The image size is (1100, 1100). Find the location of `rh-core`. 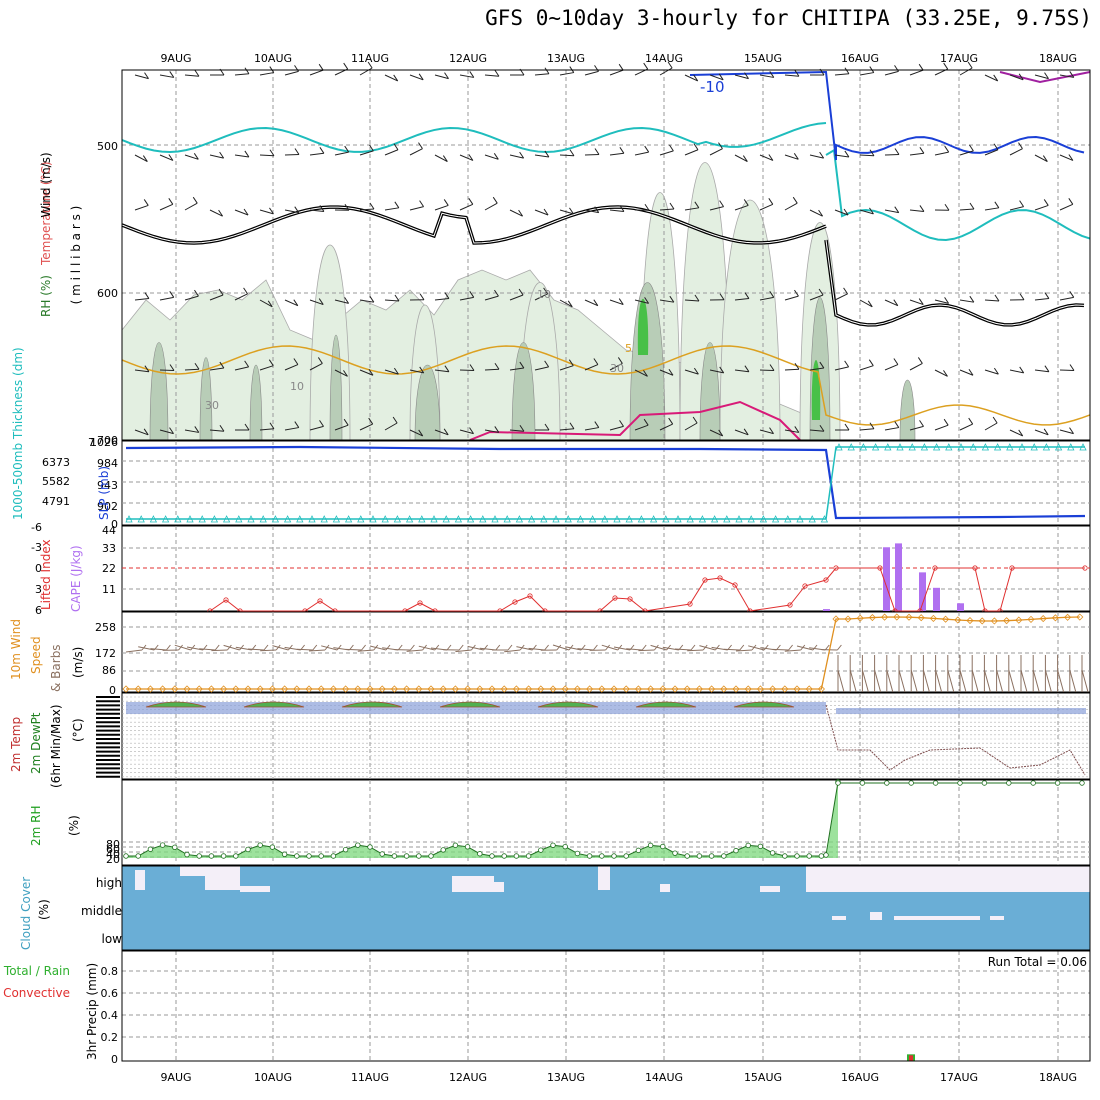

rh-core is located at coordinates (523, 391).